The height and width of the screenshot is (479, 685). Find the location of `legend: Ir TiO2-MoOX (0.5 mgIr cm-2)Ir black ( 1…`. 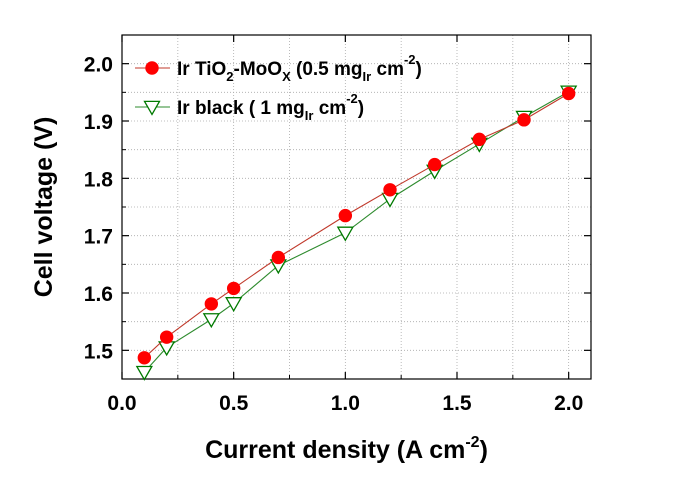

legend: Ir TiO2-MoOX (0.5 mgIr cm-2)Ir black ( 1… is located at coordinates (278, 87).